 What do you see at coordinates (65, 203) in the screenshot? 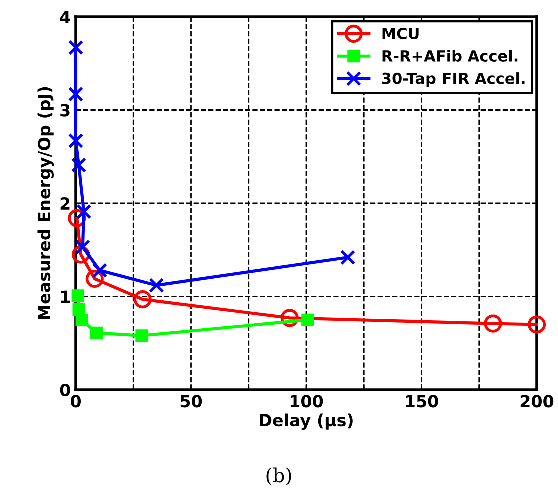
I see `y-tick-label: 2` at bounding box center [65, 203].